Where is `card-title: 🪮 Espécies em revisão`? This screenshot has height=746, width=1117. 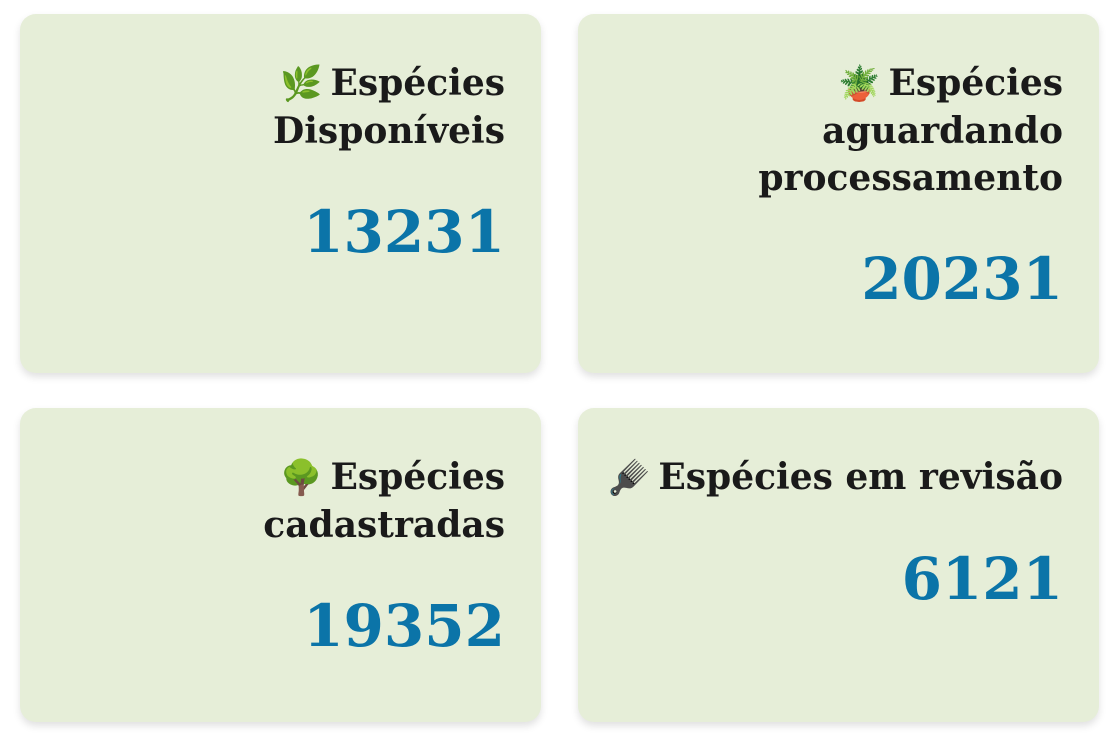 card-title: 🪮 Espécies em revisão is located at coordinates (830, 478).